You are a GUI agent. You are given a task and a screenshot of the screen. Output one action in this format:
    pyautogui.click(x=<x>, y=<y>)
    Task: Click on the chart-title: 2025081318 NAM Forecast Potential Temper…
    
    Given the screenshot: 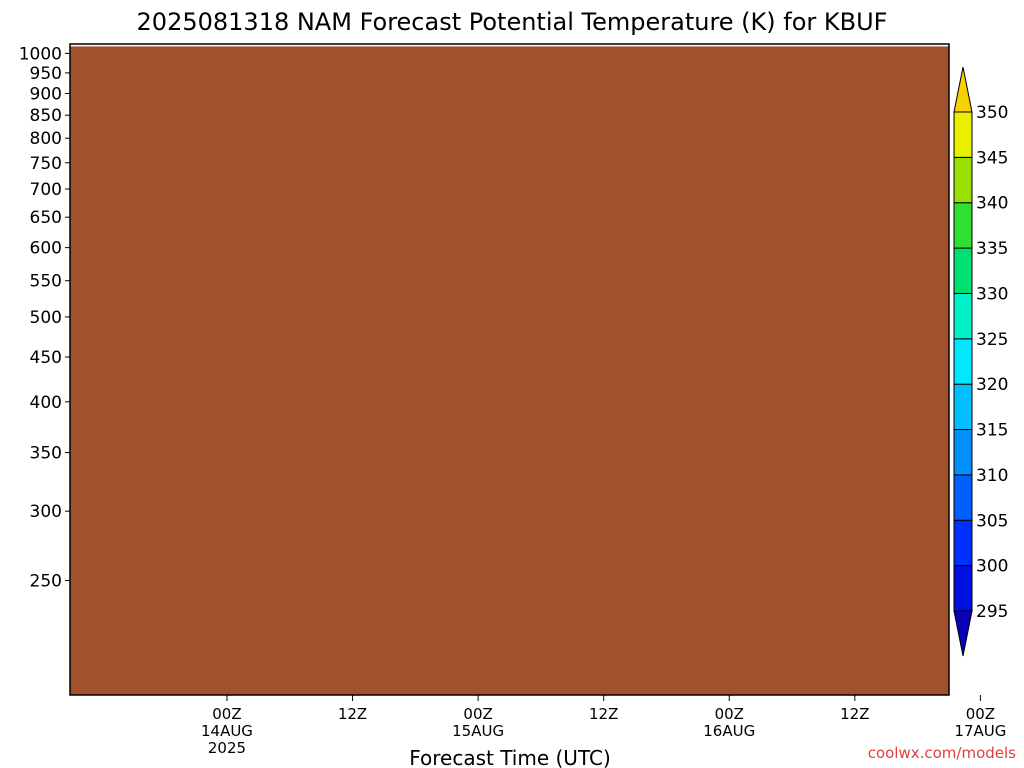 What is the action you would take?
    pyautogui.click(x=512, y=22)
    